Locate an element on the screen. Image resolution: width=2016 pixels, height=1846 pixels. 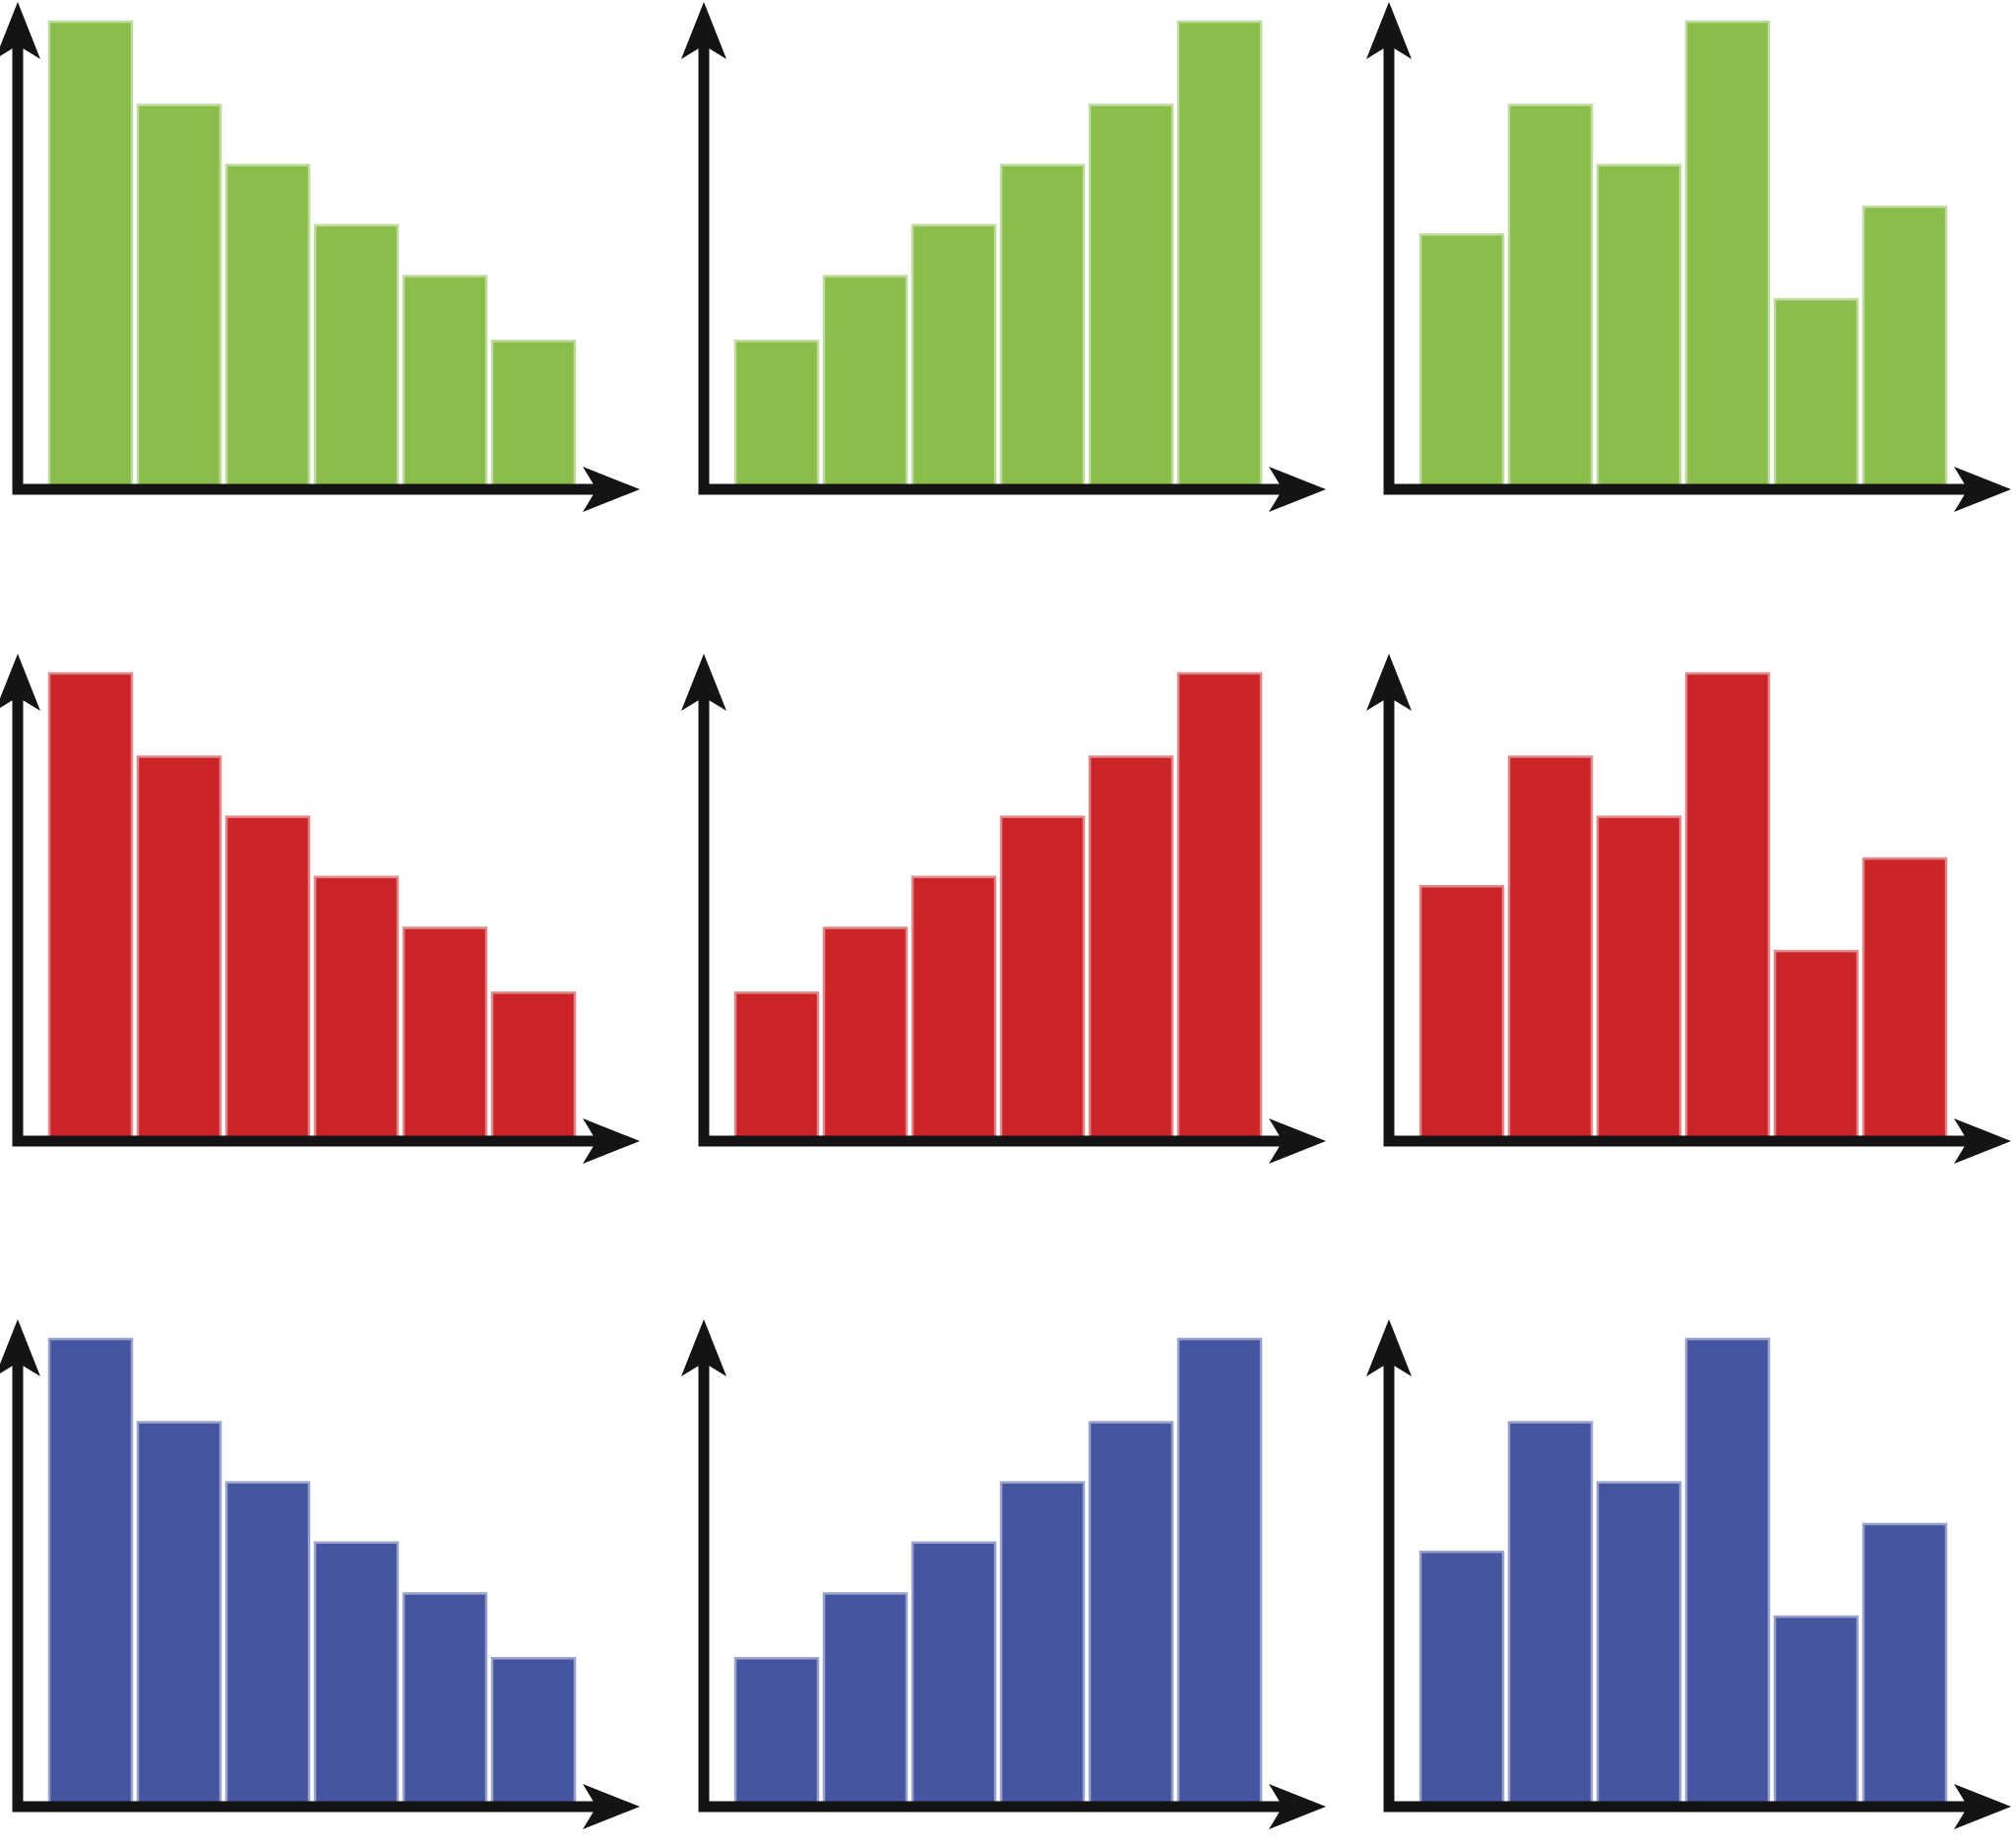
bar-4-blue-descending is located at coordinates (356, 1674).